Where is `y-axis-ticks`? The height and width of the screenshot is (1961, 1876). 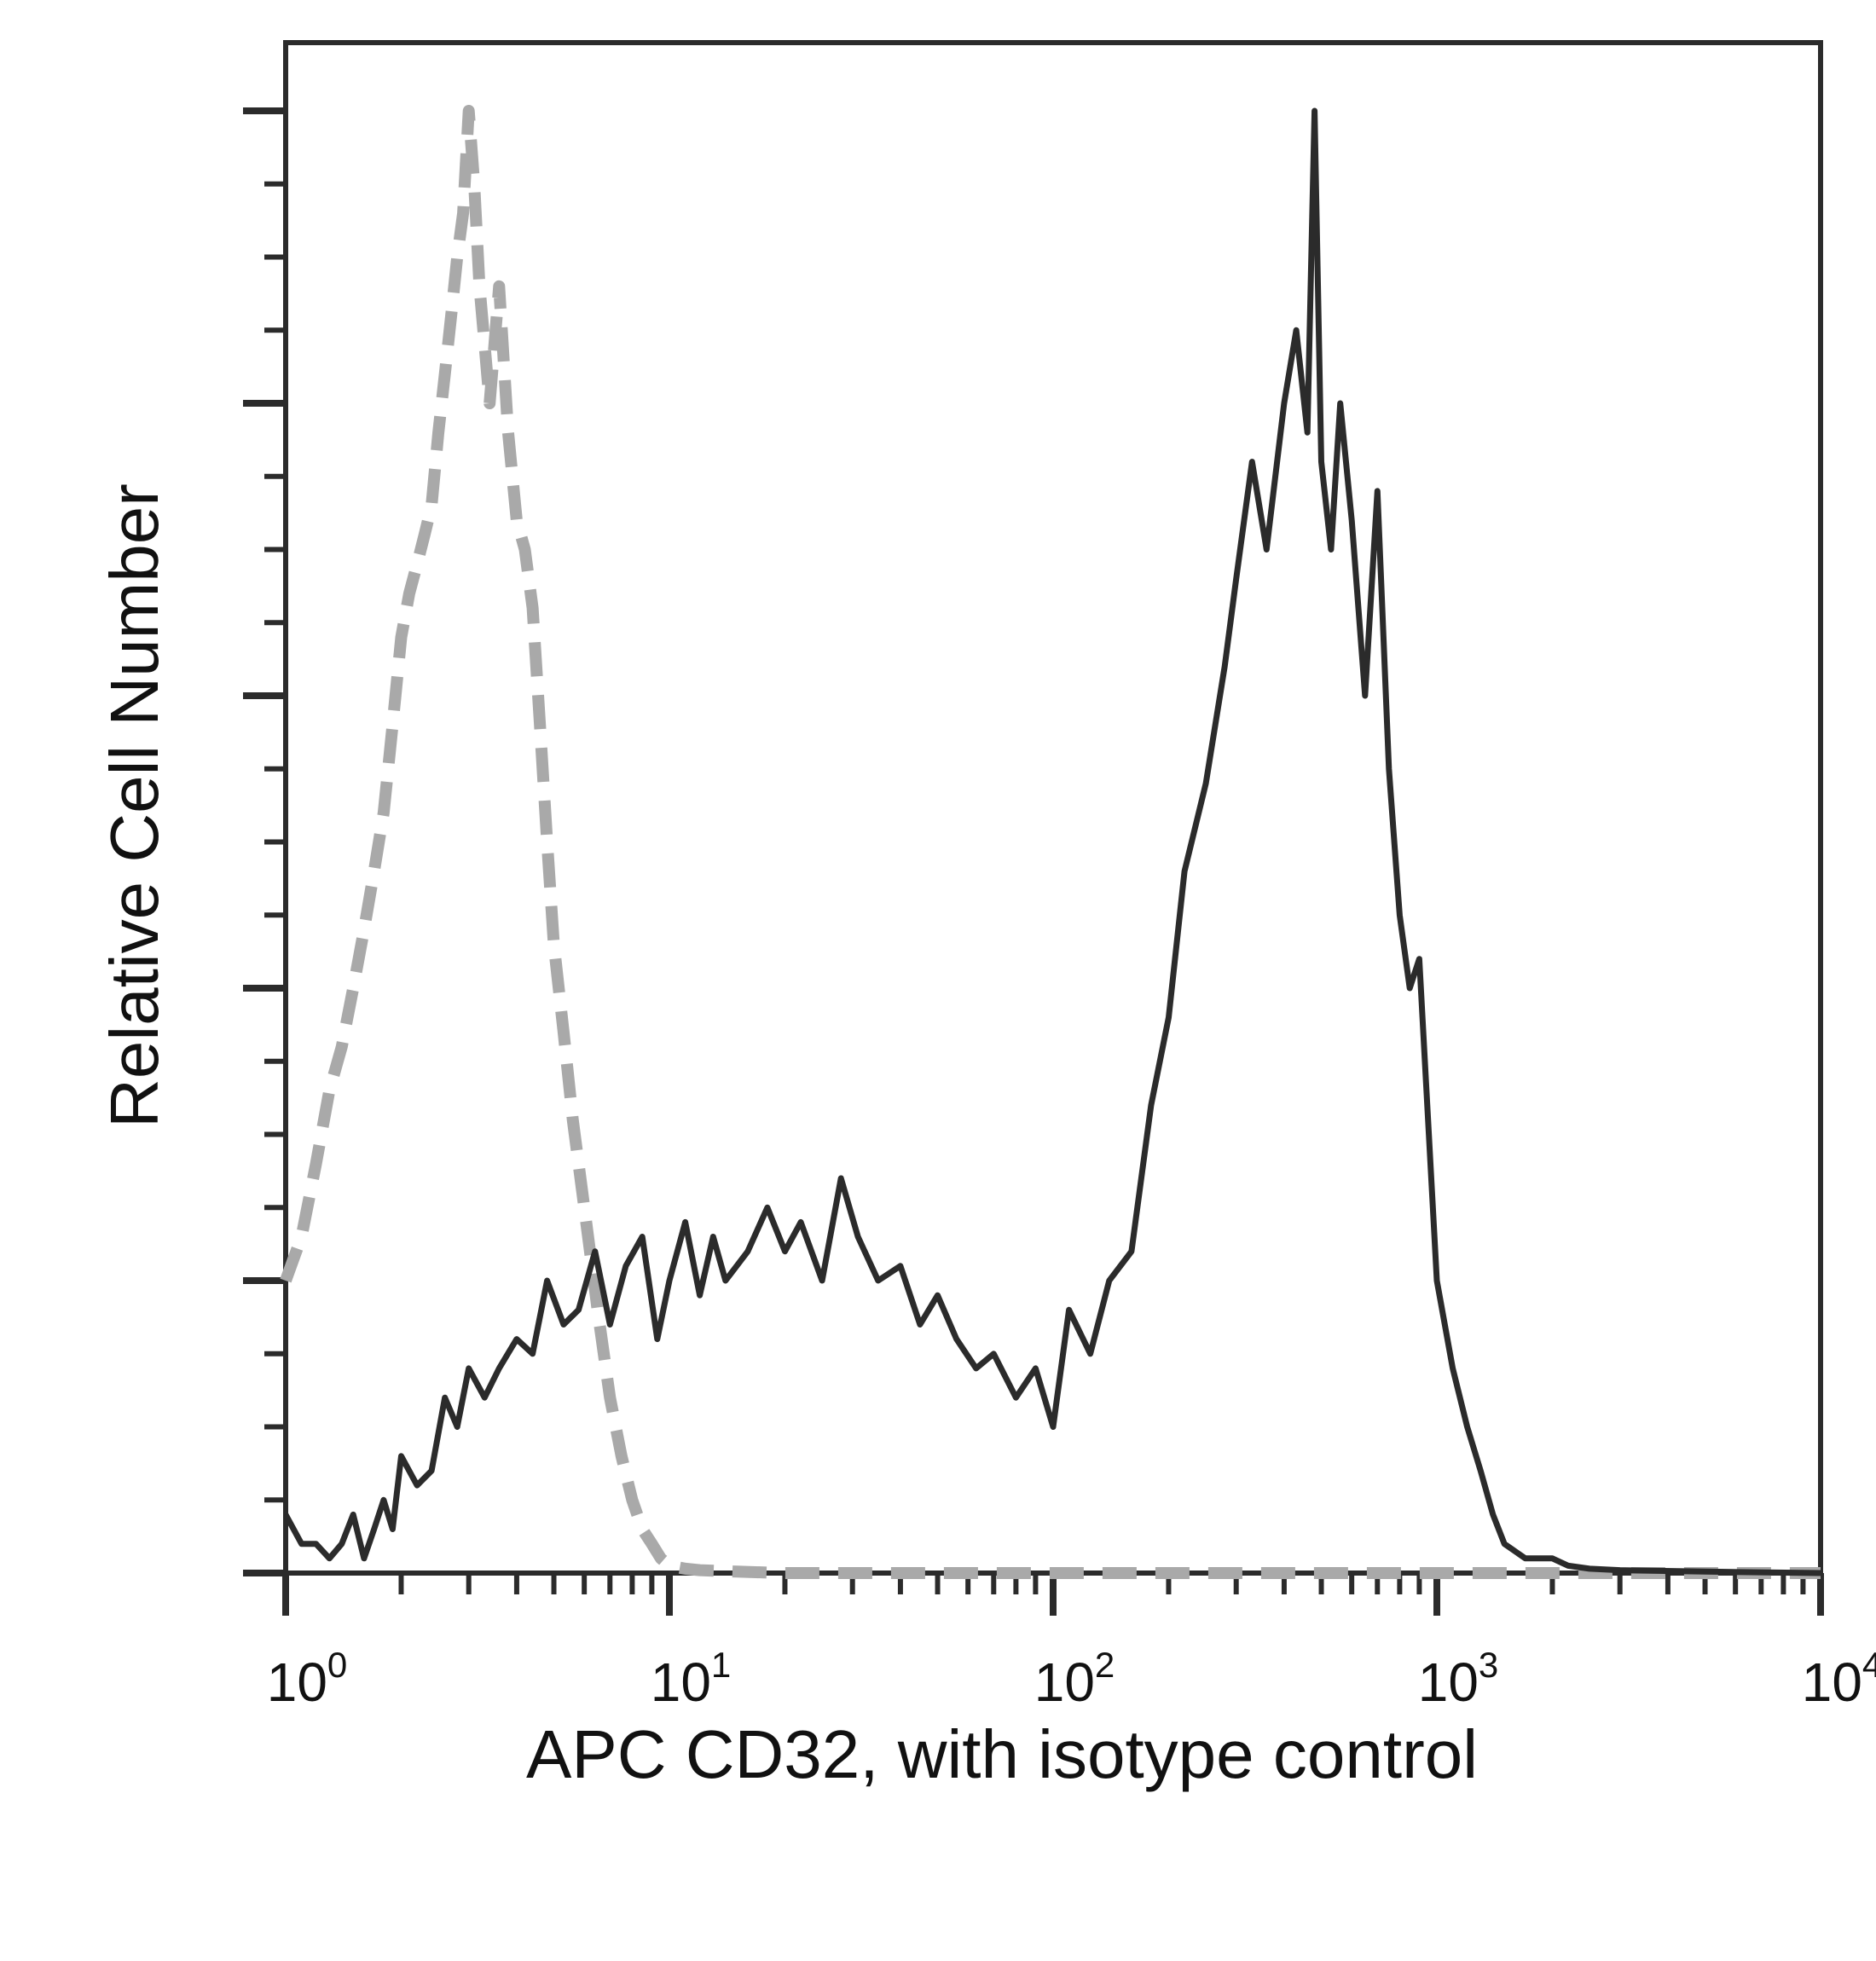 y-axis-ticks is located at coordinates (264, 841).